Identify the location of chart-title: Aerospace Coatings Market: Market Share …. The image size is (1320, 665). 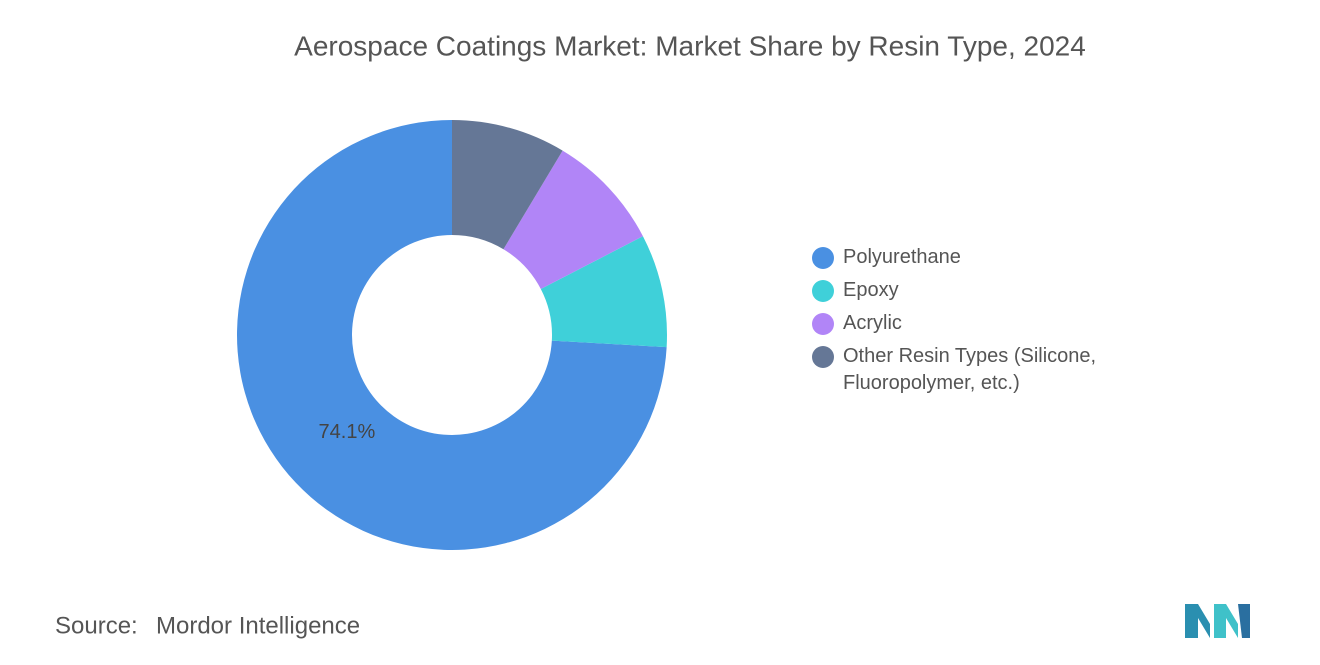
(690, 45).